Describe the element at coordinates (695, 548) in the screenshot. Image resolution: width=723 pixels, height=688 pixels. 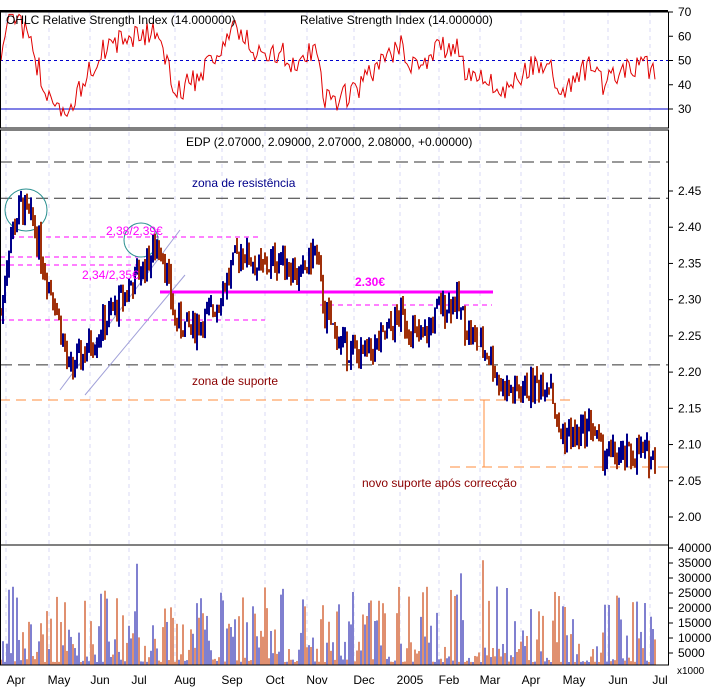
I see `volume-tick-label: 40000` at that location.